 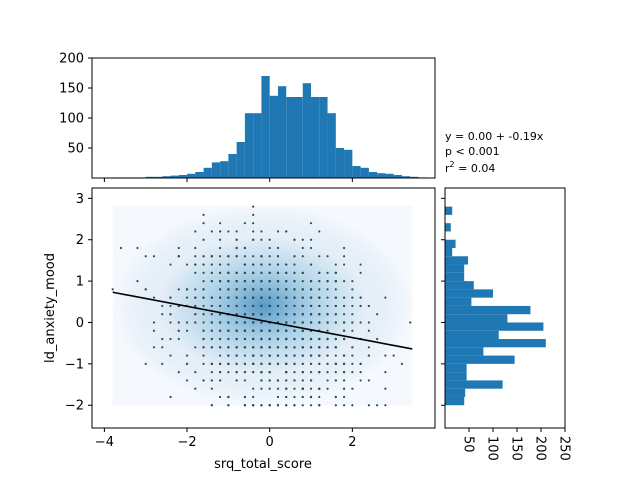 I want to click on y-tick-label: −2, so click(x=74, y=406).